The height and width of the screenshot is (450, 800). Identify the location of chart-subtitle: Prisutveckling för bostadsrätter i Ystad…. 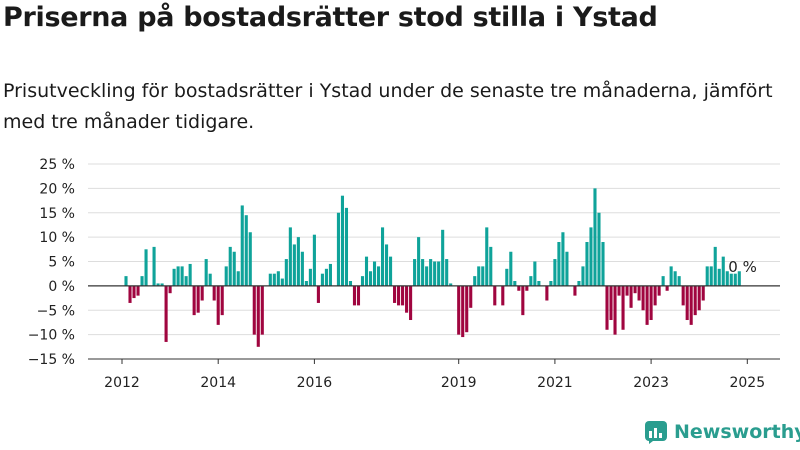
(388, 106).